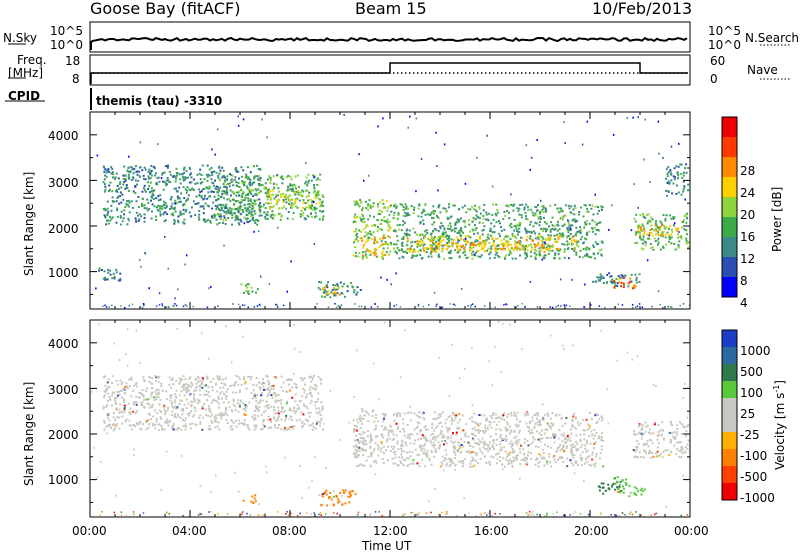 Image resolution: width=800 pixels, height=554 pixels. What do you see at coordinates (724, 45) in the screenshot?
I see `nsearch-tick-bottom: 10^0` at bounding box center [724, 45].